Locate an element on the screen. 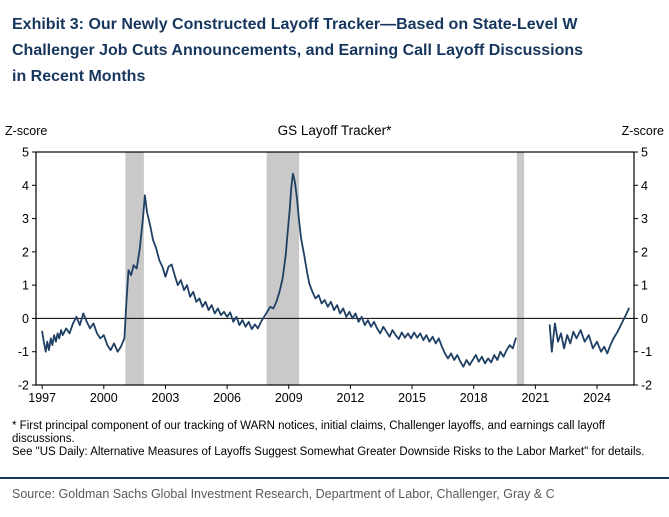 The width and height of the screenshot is (669, 517). divider-rule is located at coordinates (334, 478).